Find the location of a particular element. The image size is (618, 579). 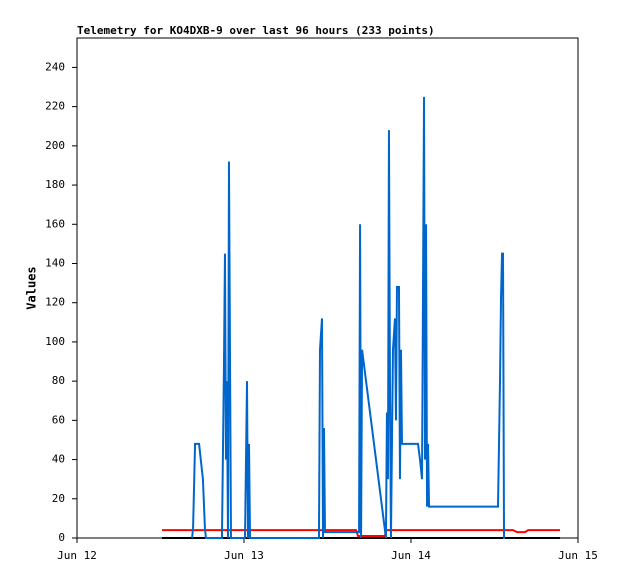

y-tick-label: 160 is located at coordinates (55, 223).